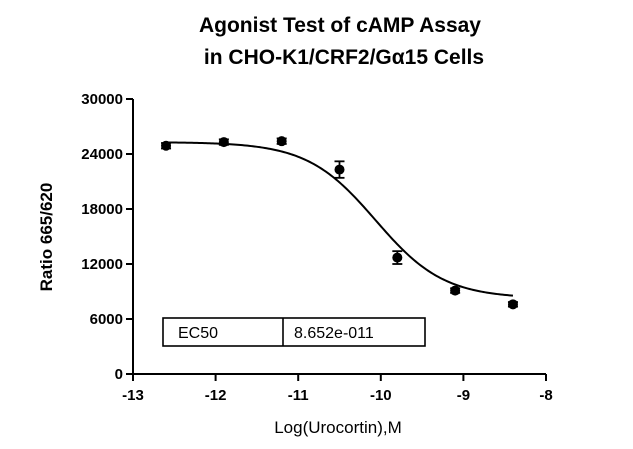  What do you see at coordinates (119, 374) in the screenshot?
I see `y-tick-label: 0` at bounding box center [119, 374].